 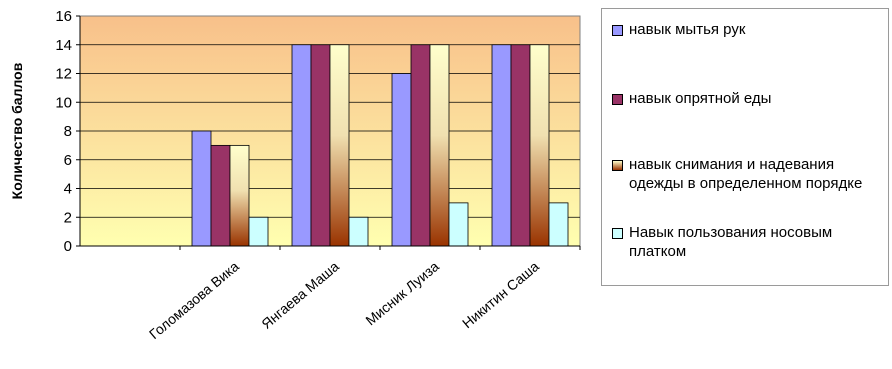 What do you see at coordinates (731, 242) in the screenshot?
I see `legend-label: Навык пользования носовым платком` at bounding box center [731, 242].